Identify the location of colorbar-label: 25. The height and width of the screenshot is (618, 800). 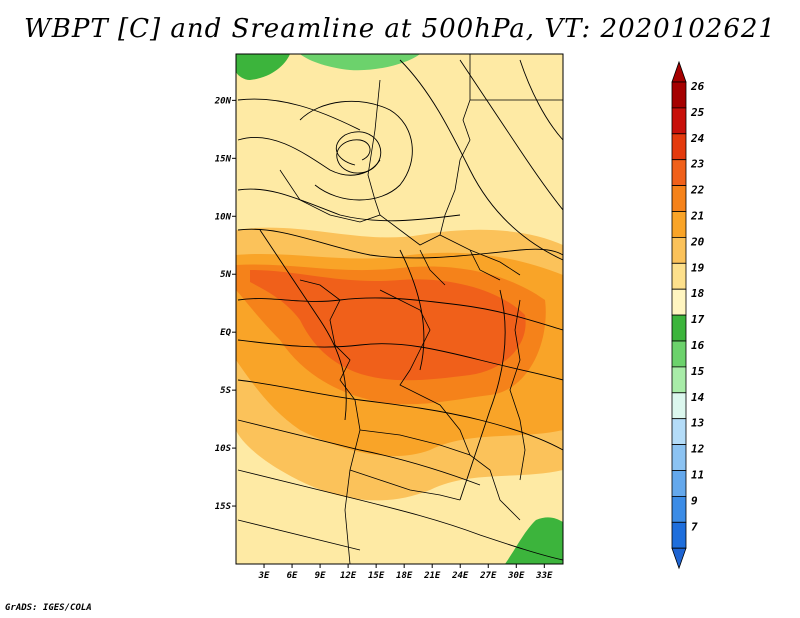
(697, 112).